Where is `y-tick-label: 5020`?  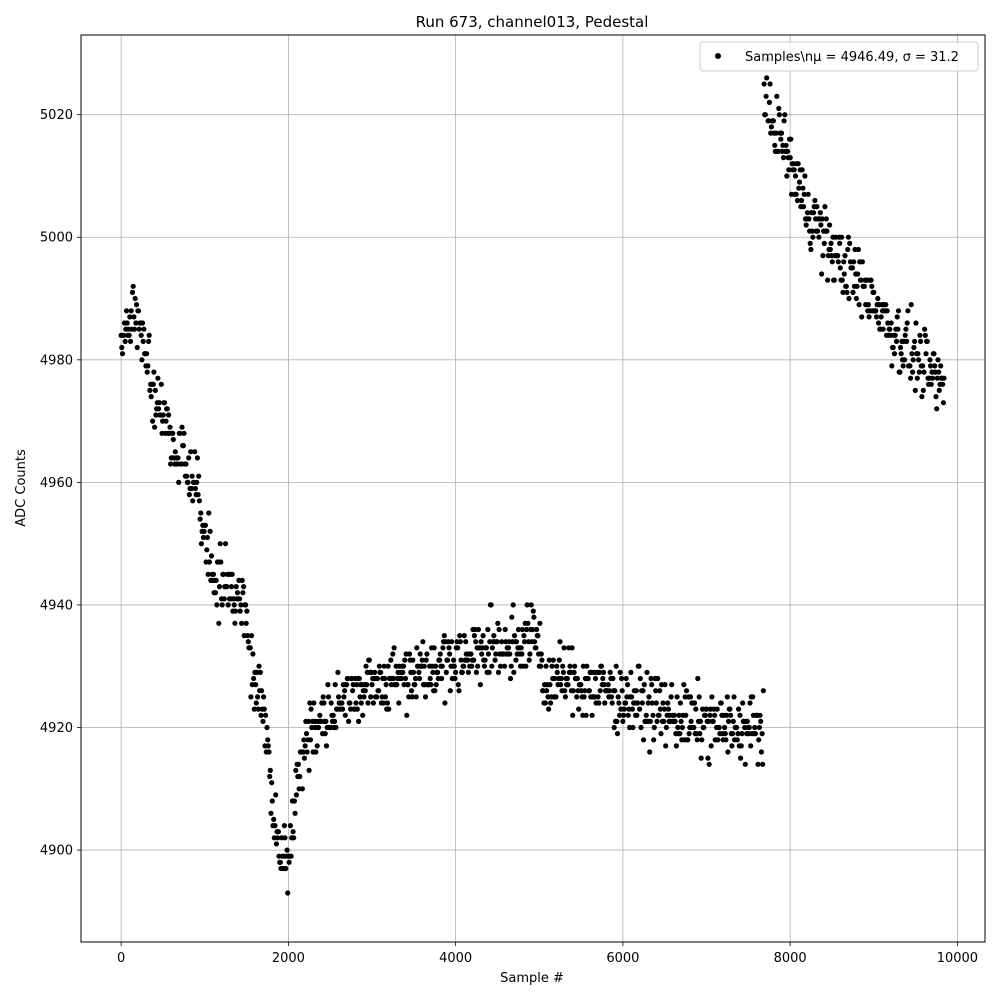
y-tick-label: 5020 is located at coordinates (56, 115).